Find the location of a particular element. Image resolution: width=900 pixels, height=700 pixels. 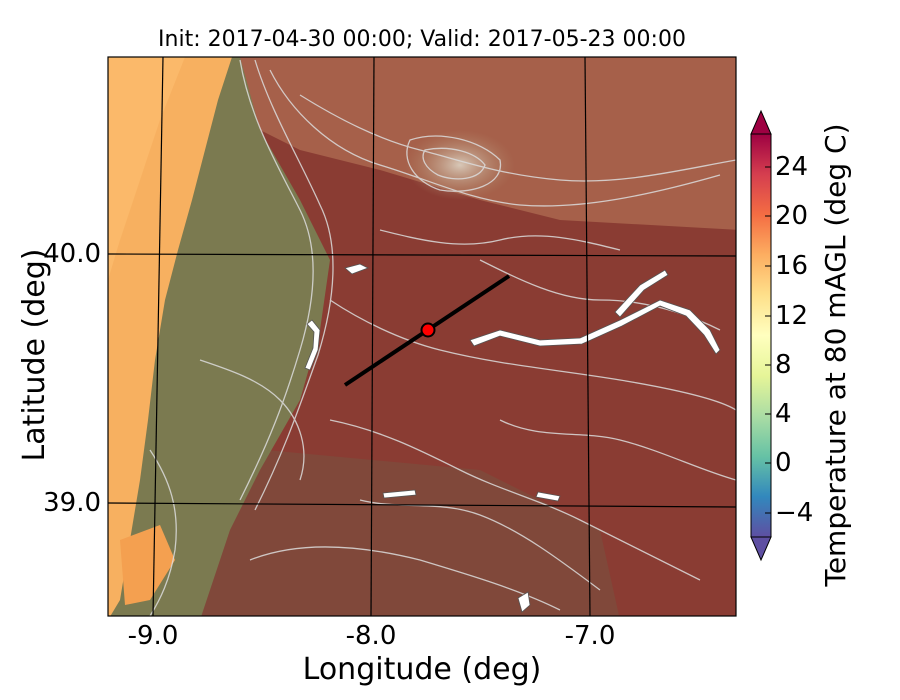

colorbar-tick-label: 0 is located at coordinates (783, 463).